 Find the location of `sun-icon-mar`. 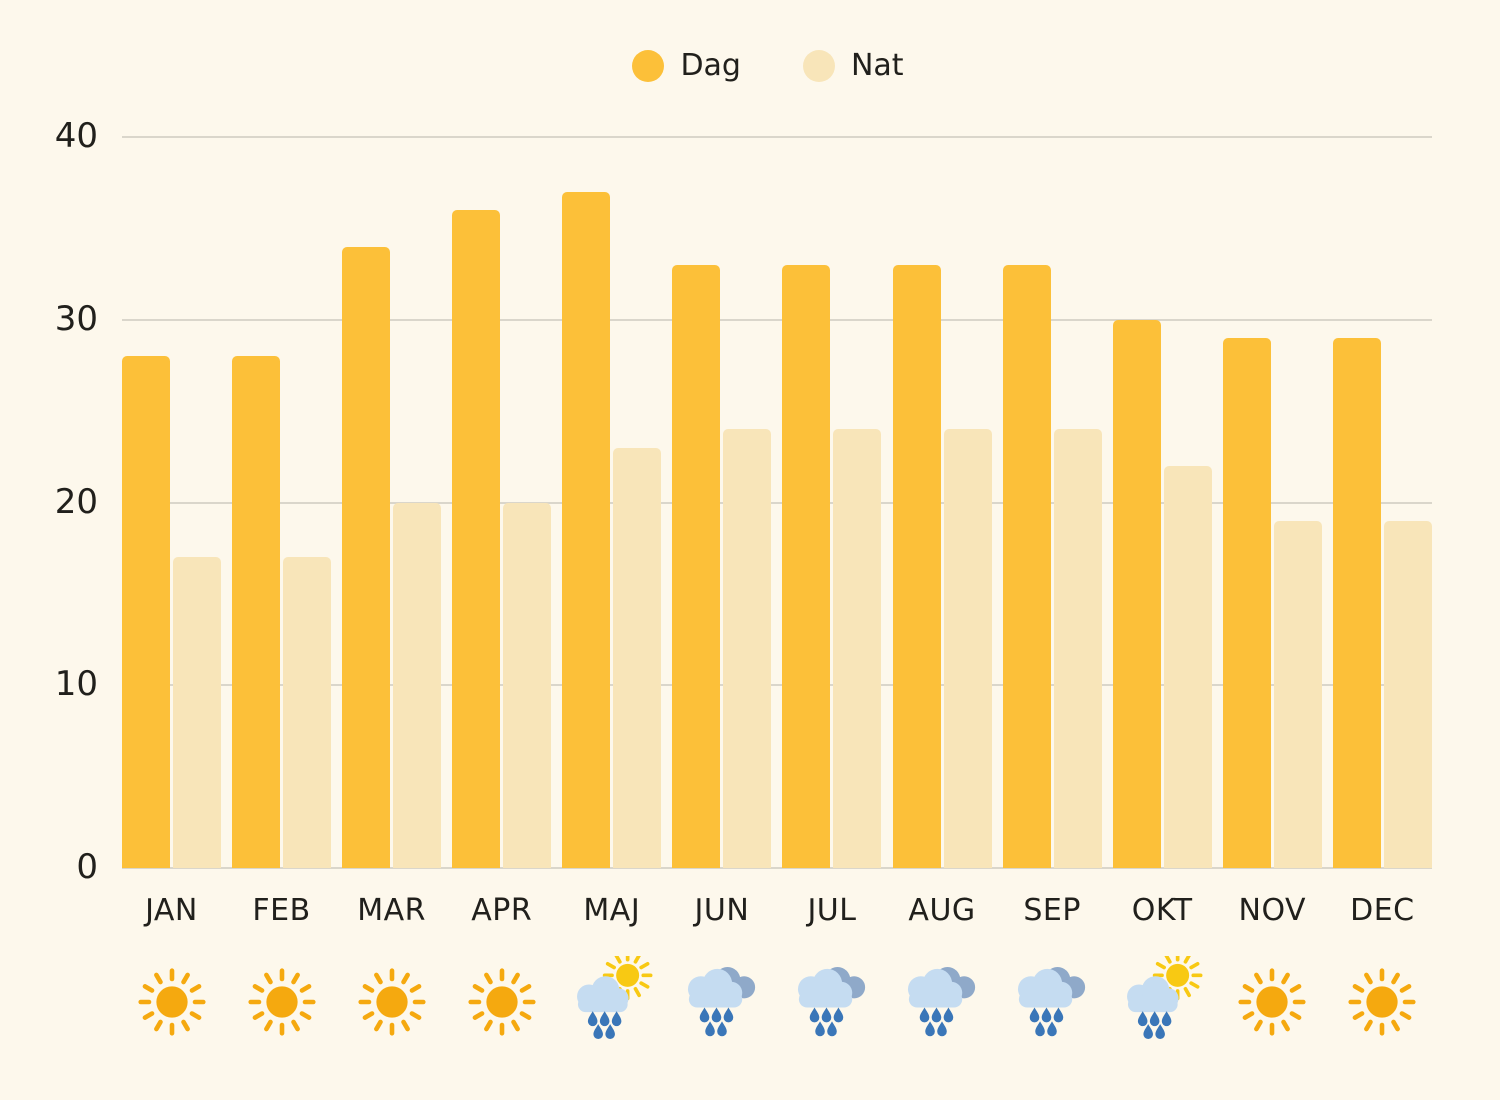

sun-icon-mar is located at coordinates (391, 1006).